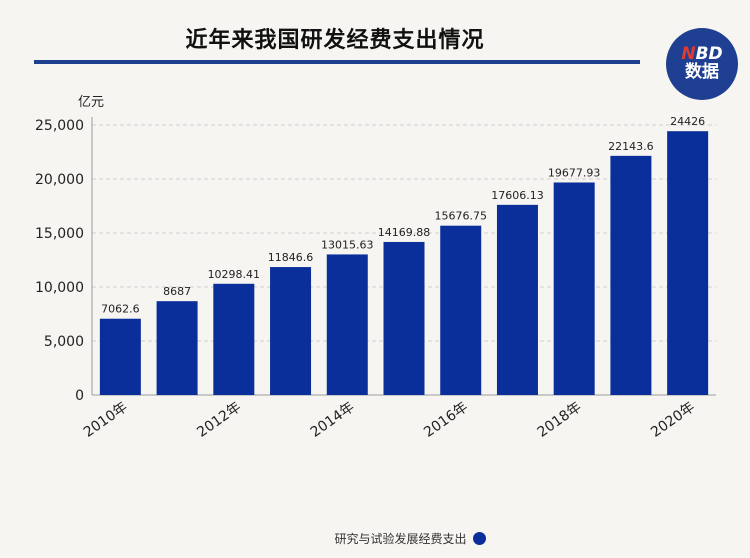 The height and width of the screenshot is (558, 750). I want to click on x-tick-label: 2020年, so click(673, 420).